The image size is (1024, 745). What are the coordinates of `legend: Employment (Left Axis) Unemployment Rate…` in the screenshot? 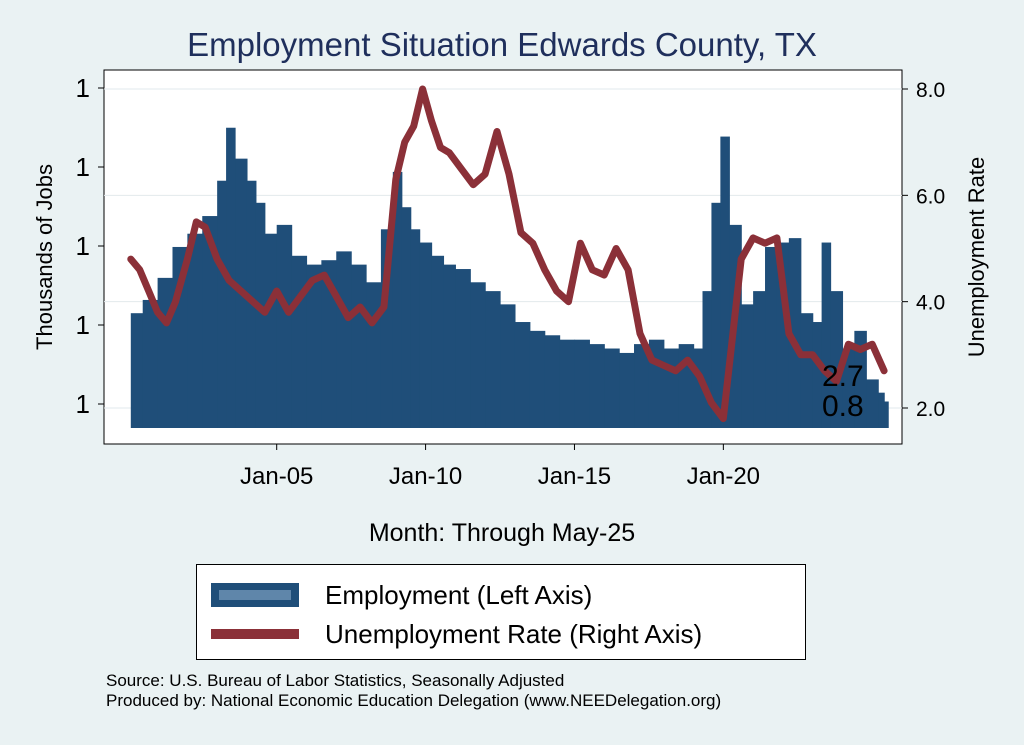 It's located at (501, 612).